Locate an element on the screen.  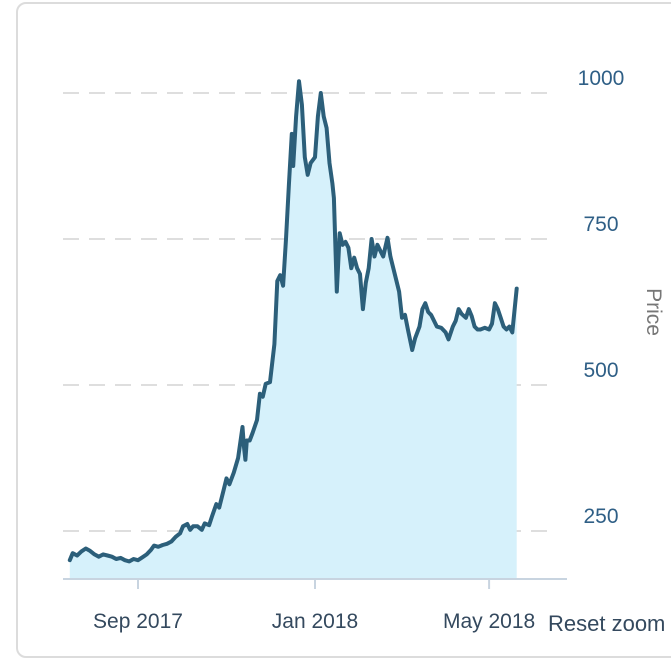
x-tick-label: May 2018 is located at coordinates (489, 621).